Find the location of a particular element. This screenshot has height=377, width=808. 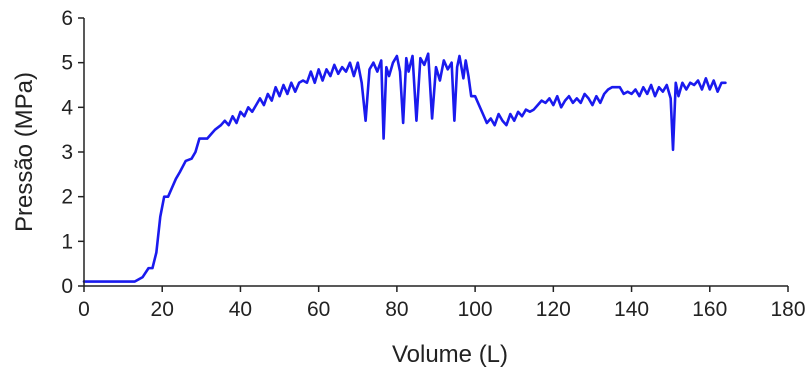

y-axis-ticks: 0 1 2 3 4 5 6 is located at coordinates (72, 152).